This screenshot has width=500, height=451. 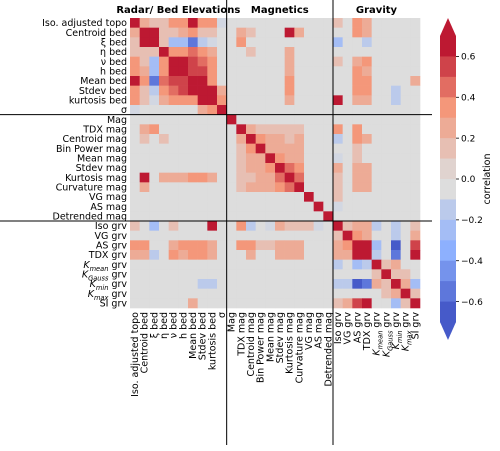 What do you see at coordinates (91, 188) in the screenshot?
I see `row-label: Curvature mag` at bounding box center [91, 188].